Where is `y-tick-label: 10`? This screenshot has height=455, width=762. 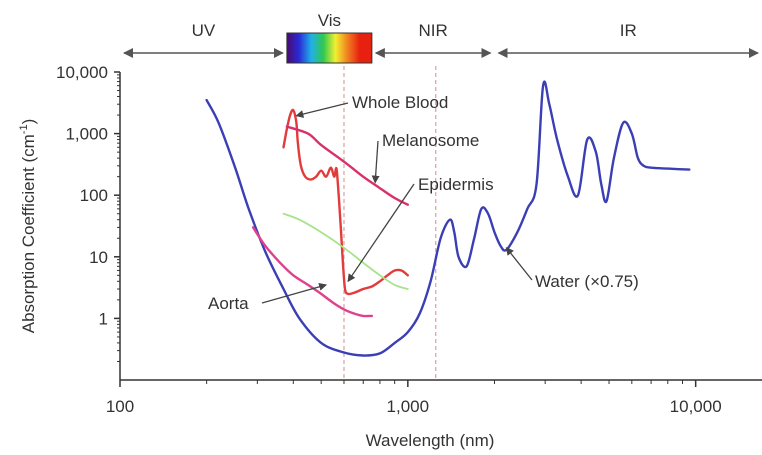 y-tick-label: 10 is located at coordinates (98, 257).